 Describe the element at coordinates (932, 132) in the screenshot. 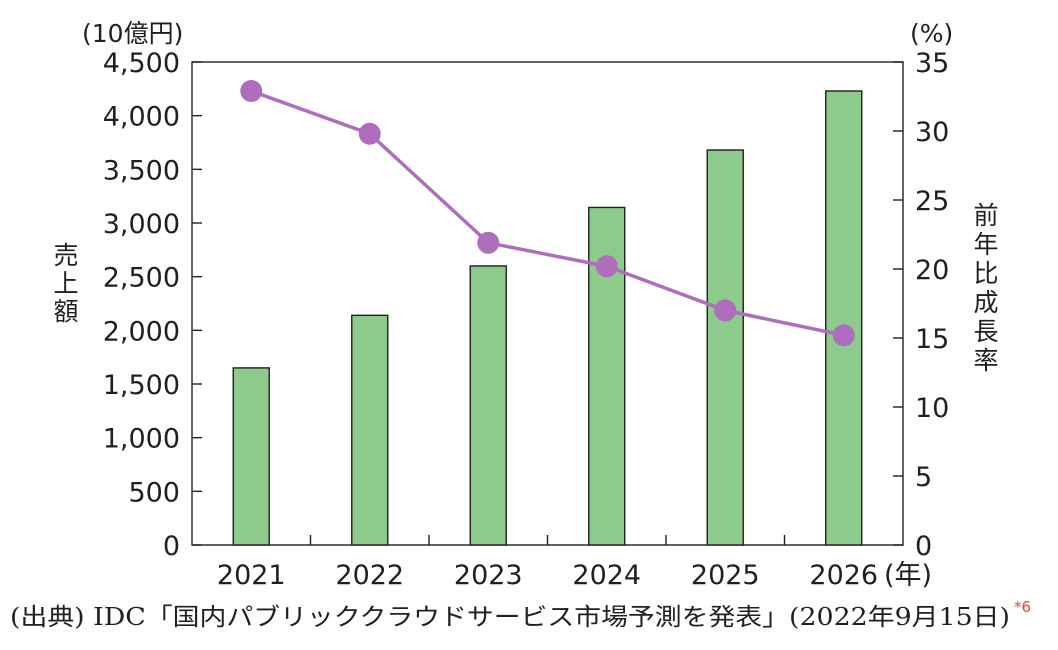

I see `right-tick-label: 30` at that location.